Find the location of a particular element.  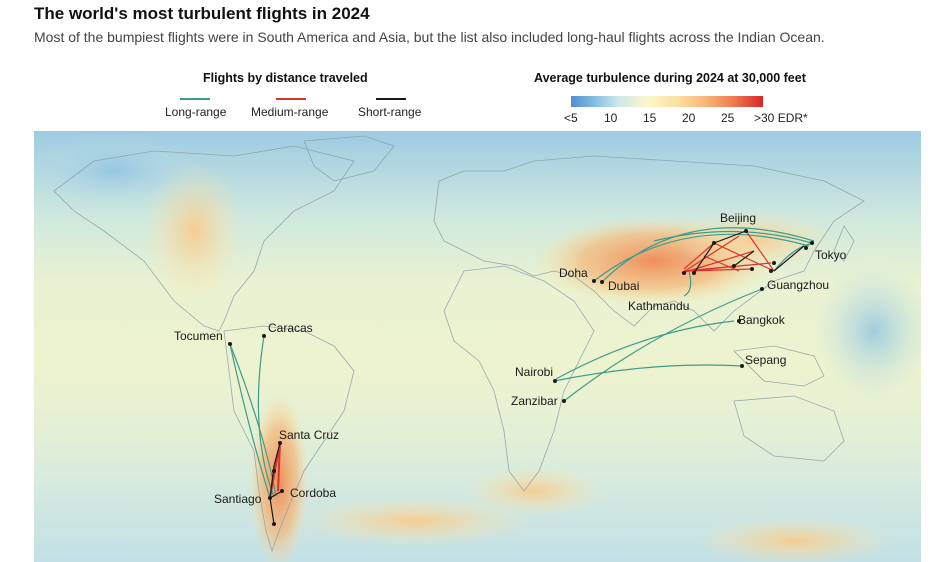

city-label-santa-cruz: Santa Cruz is located at coordinates (309, 435).